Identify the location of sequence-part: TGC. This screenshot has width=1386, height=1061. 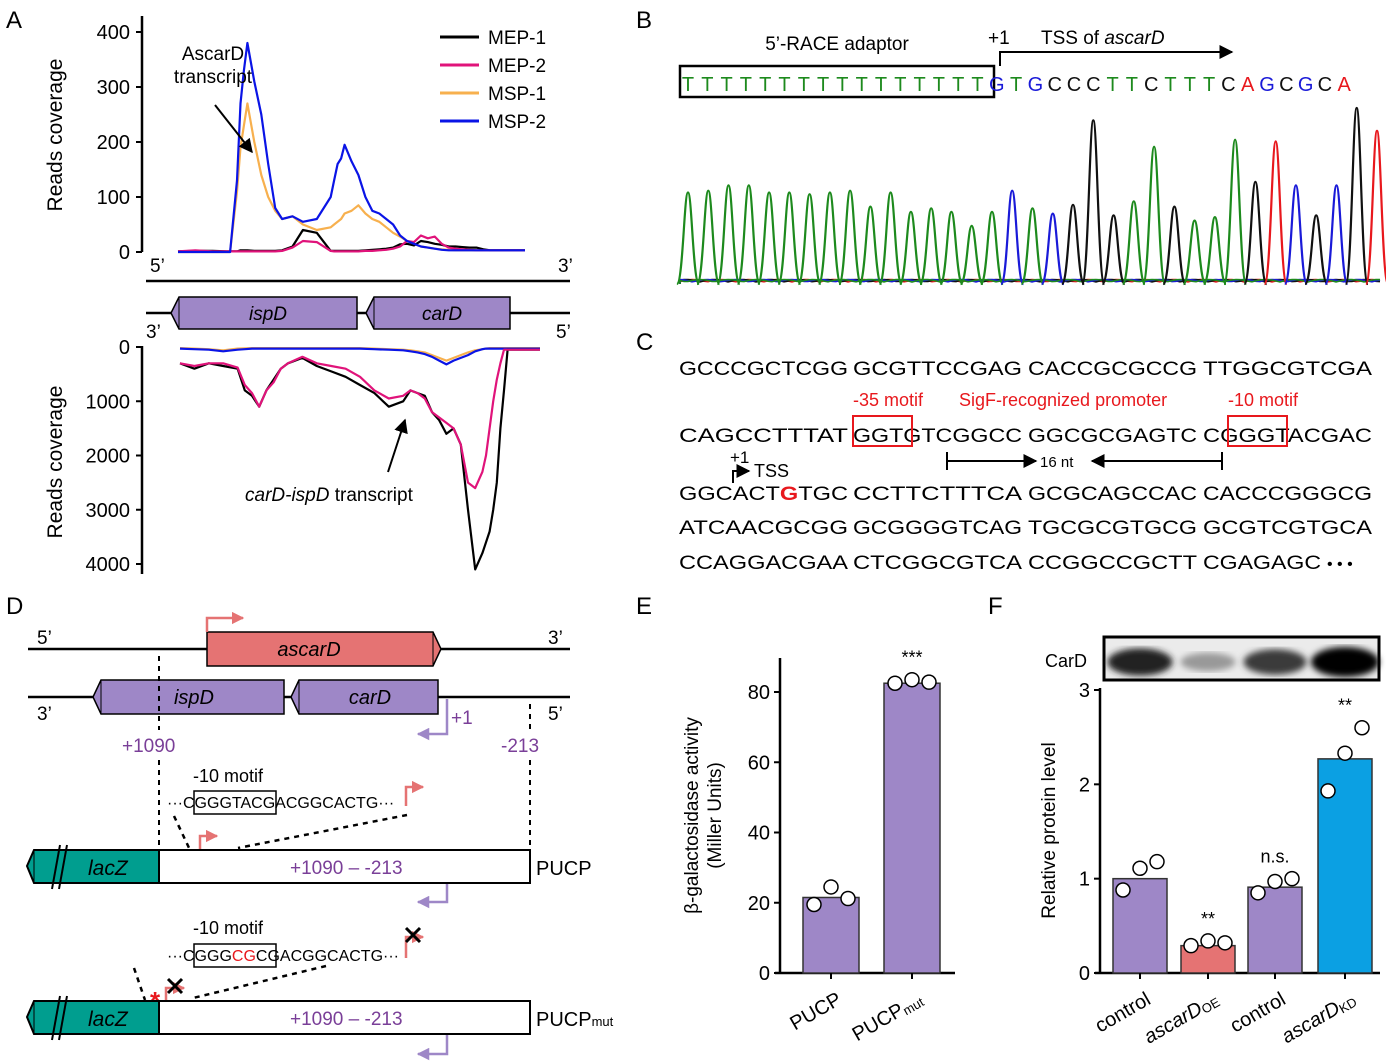
(823, 494).